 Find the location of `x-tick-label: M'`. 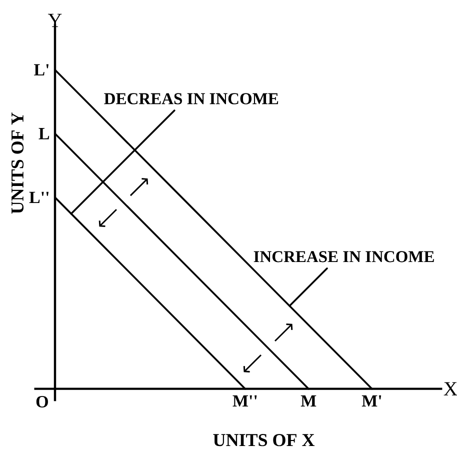

x-tick-label: M' is located at coordinates (372, 400).